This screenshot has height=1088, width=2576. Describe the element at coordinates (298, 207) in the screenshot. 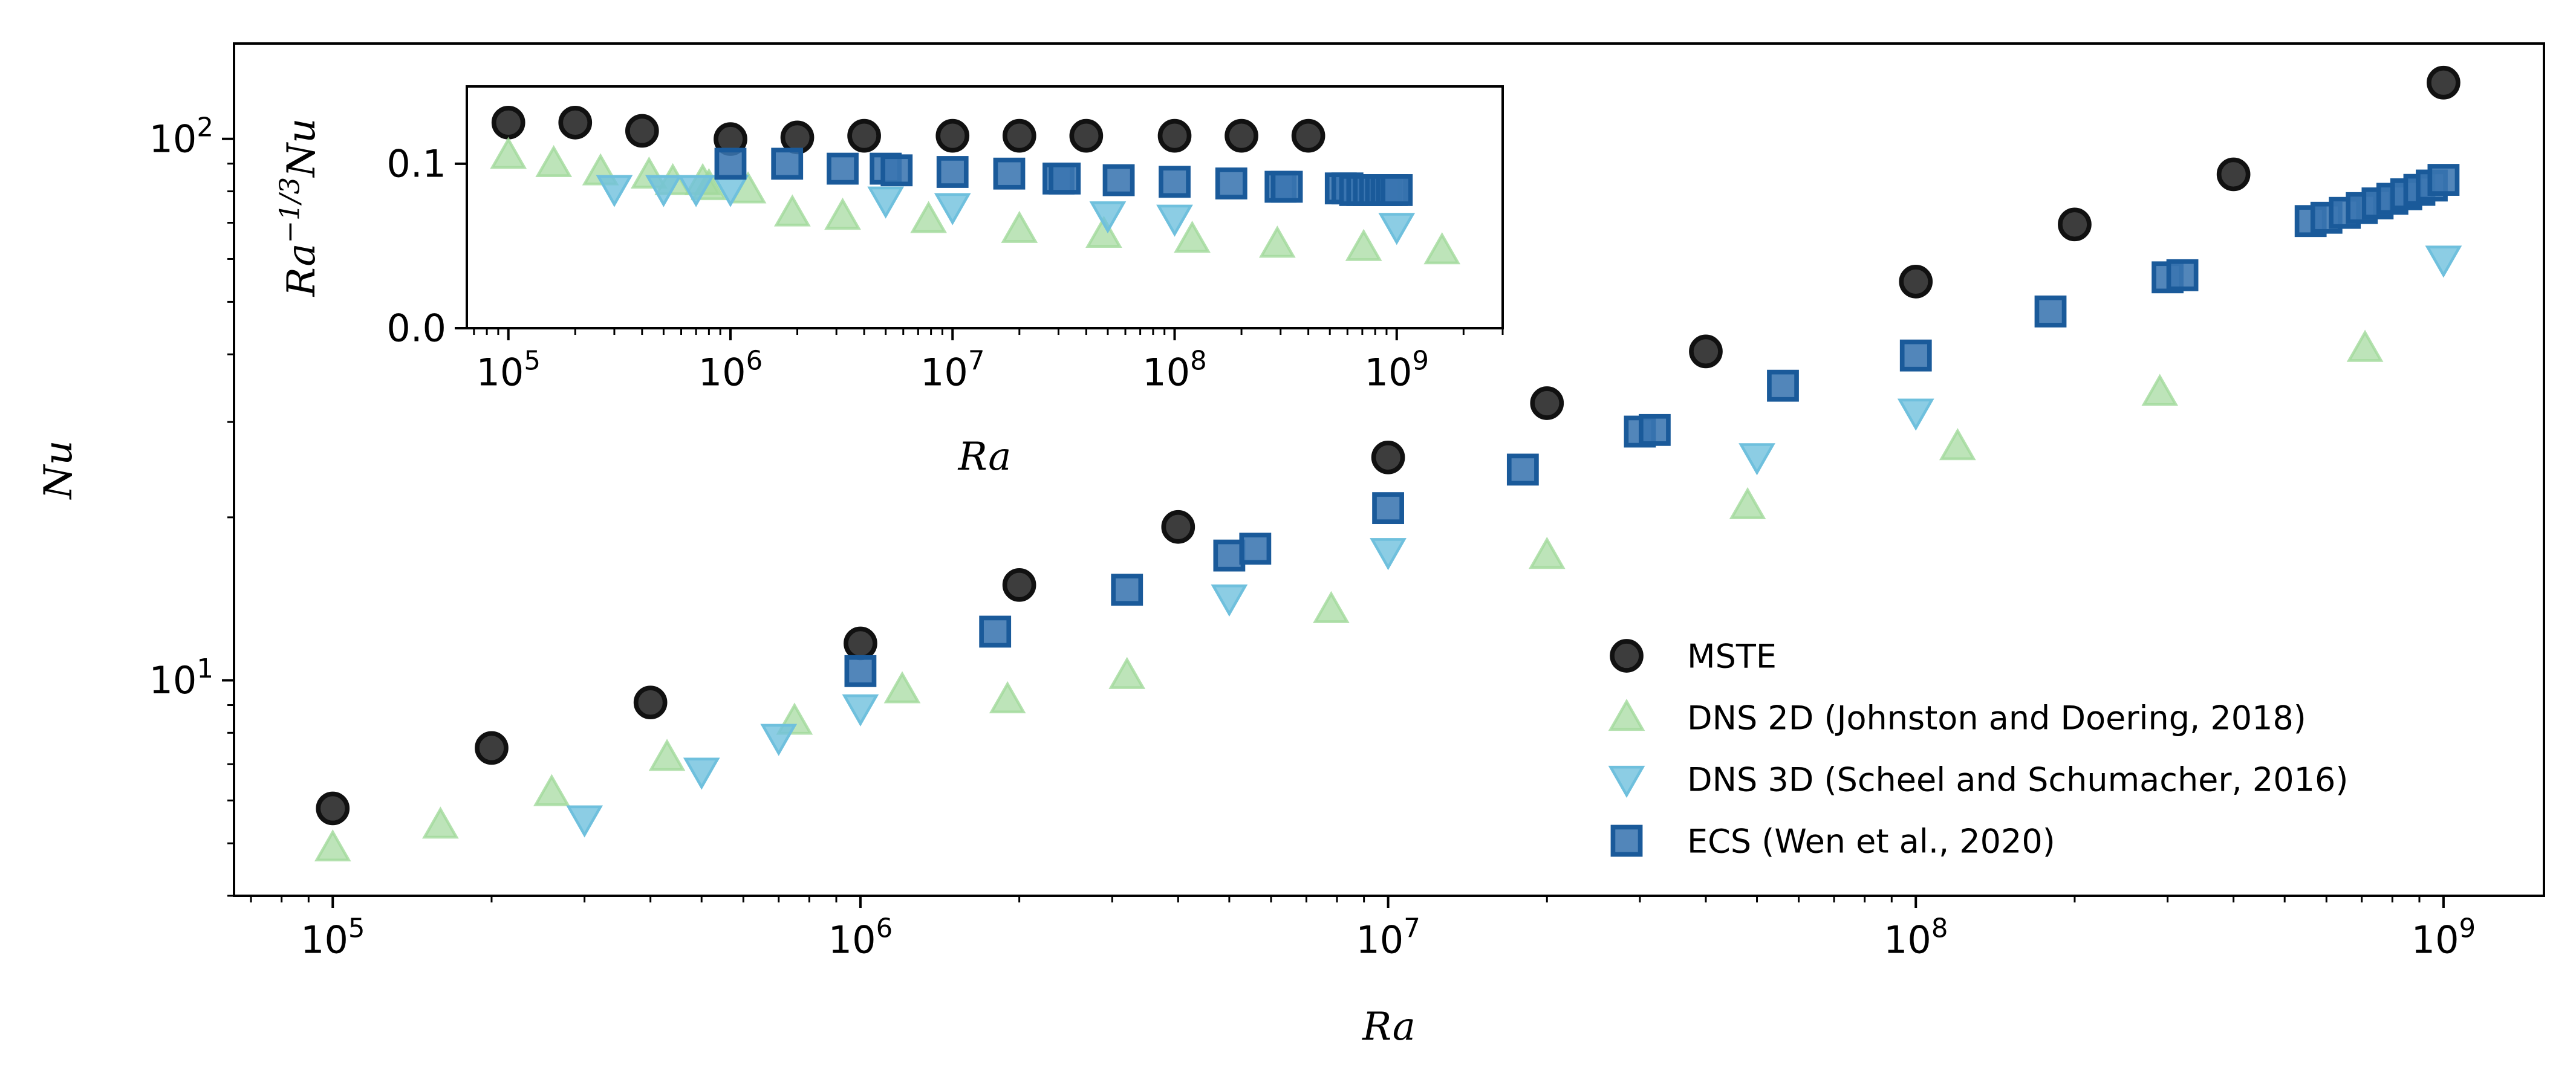

I see `inset-y-axis-label: Ra−1/3Nu` at that location.